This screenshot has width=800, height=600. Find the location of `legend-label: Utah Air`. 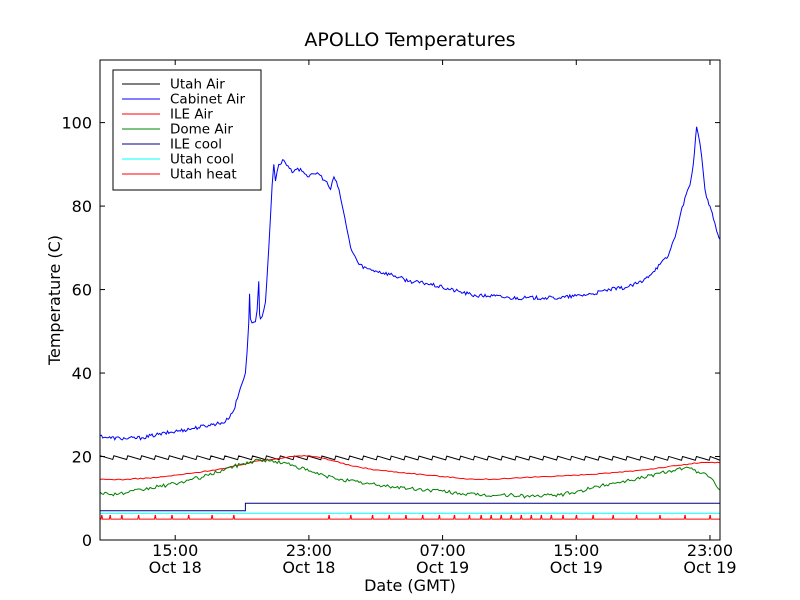

legend-label: Utah Air is located at coordinates (197, 85).